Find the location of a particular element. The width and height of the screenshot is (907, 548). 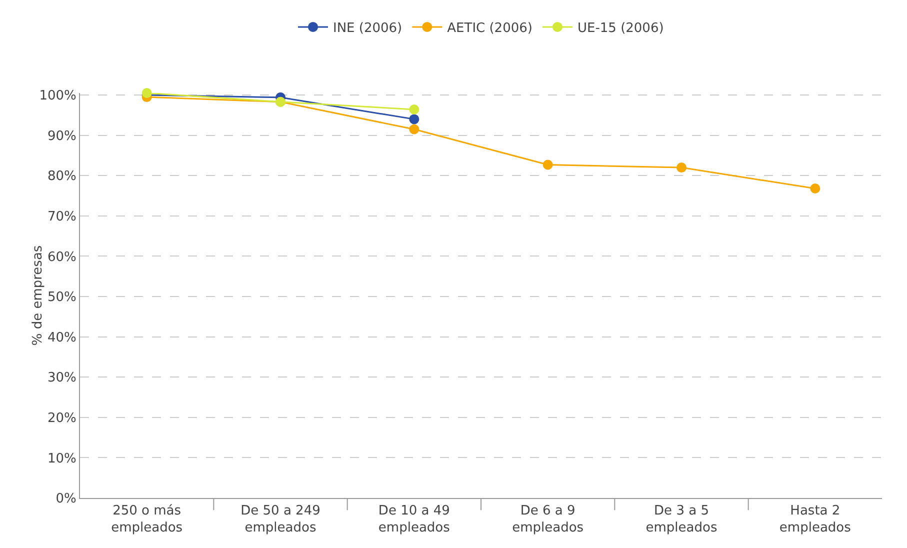

x-tick-label: Hasta 2 empleados is located at coordinates (815, 520).